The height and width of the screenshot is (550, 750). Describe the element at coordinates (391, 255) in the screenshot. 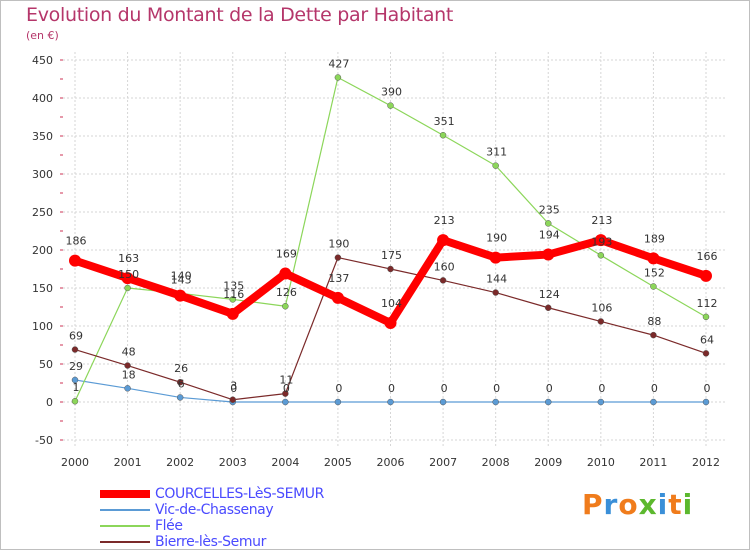

I see `data-label: 175` at that location.